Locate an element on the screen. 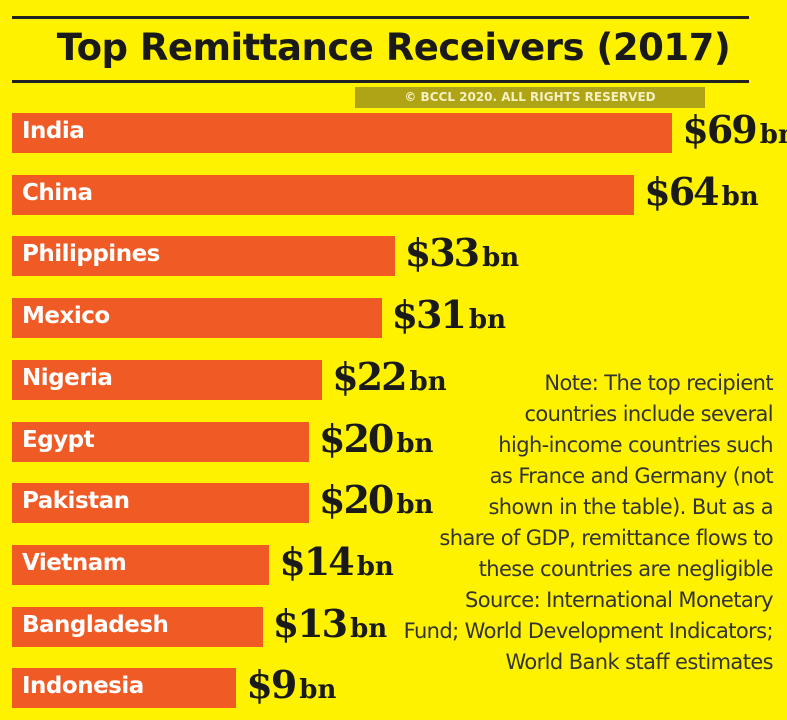 Image resolution: width=787 pixels, height=720 pixels. note-line: these countries are negligible is located at coordinates (626, 569).